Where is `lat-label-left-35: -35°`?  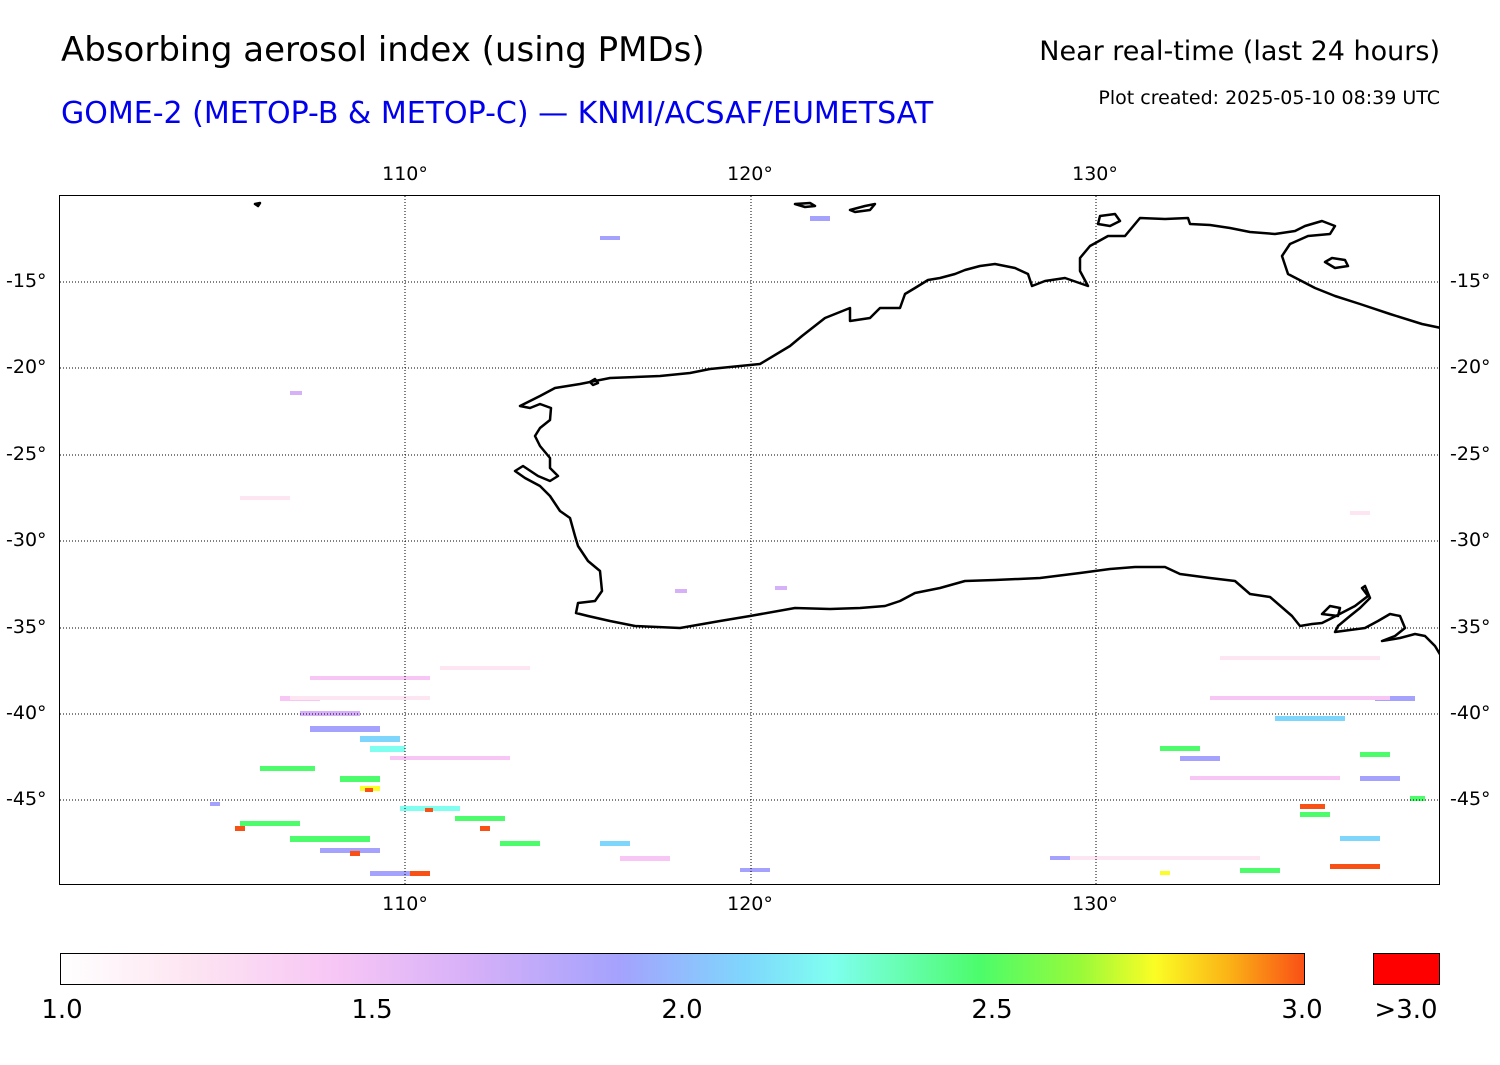
lat-label-left-35: -35° is located at coordinates (26, 627).